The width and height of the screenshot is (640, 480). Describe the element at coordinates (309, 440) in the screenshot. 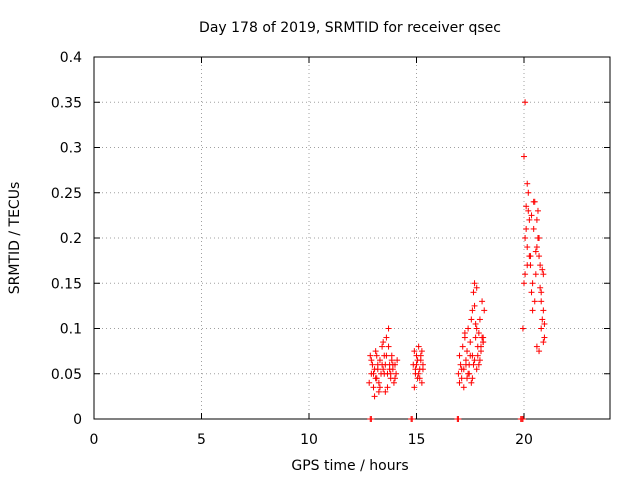

I see `x-tick-label: 10` at that location.